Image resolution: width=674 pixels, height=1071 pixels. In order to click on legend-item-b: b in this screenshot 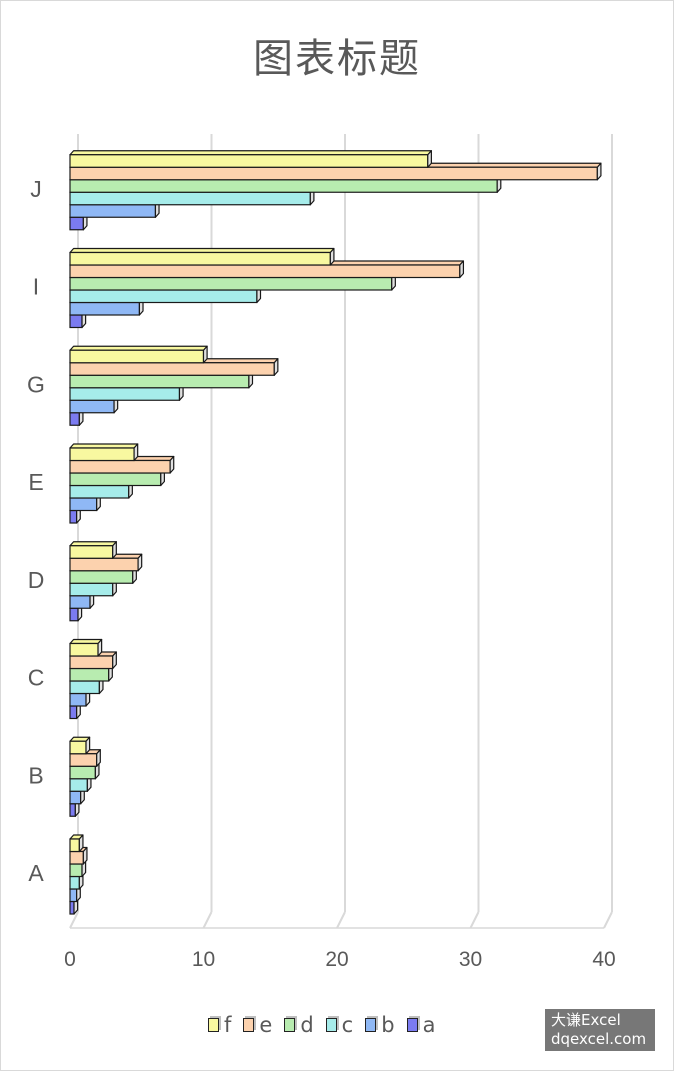, I will do `click(380, 1025)`.